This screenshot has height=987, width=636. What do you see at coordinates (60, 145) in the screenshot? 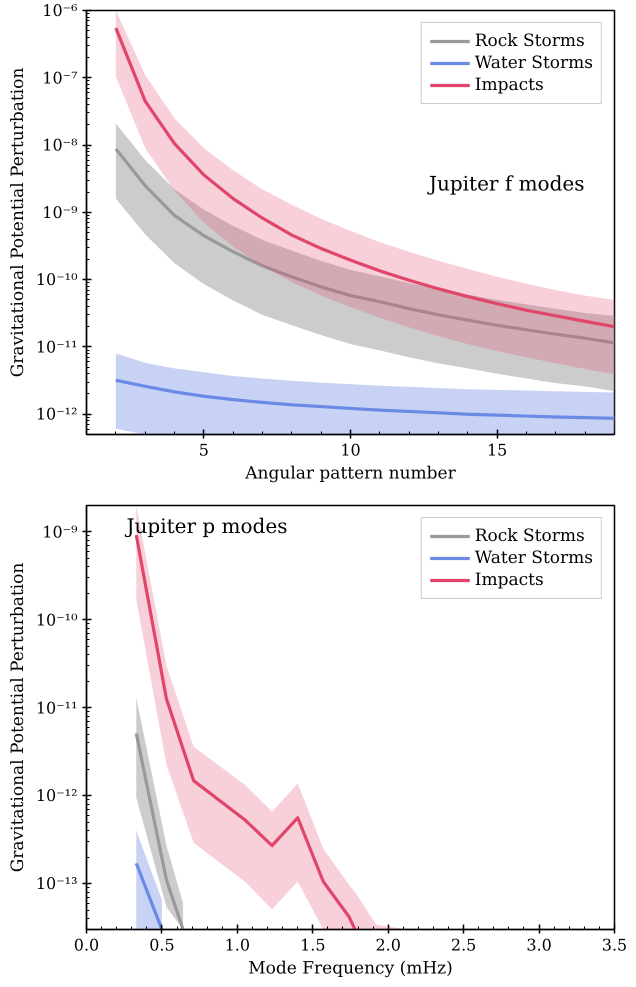
I see `y-tick-label: 10⁻⁸` at bounding box center [60, 145].